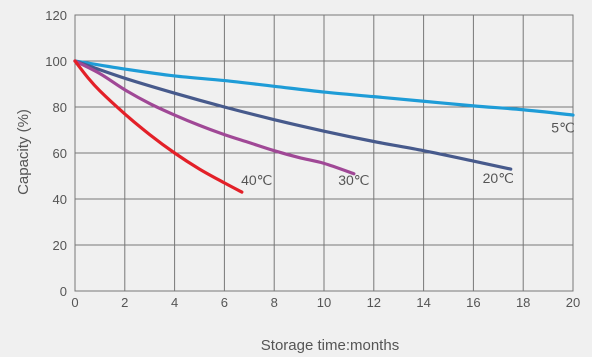 Image resolution: width=592 pixels, height=357 pixels. Describe the element at coordinates (60, 107) in the screenshot. I see `y-tick-label: 80` at that location.